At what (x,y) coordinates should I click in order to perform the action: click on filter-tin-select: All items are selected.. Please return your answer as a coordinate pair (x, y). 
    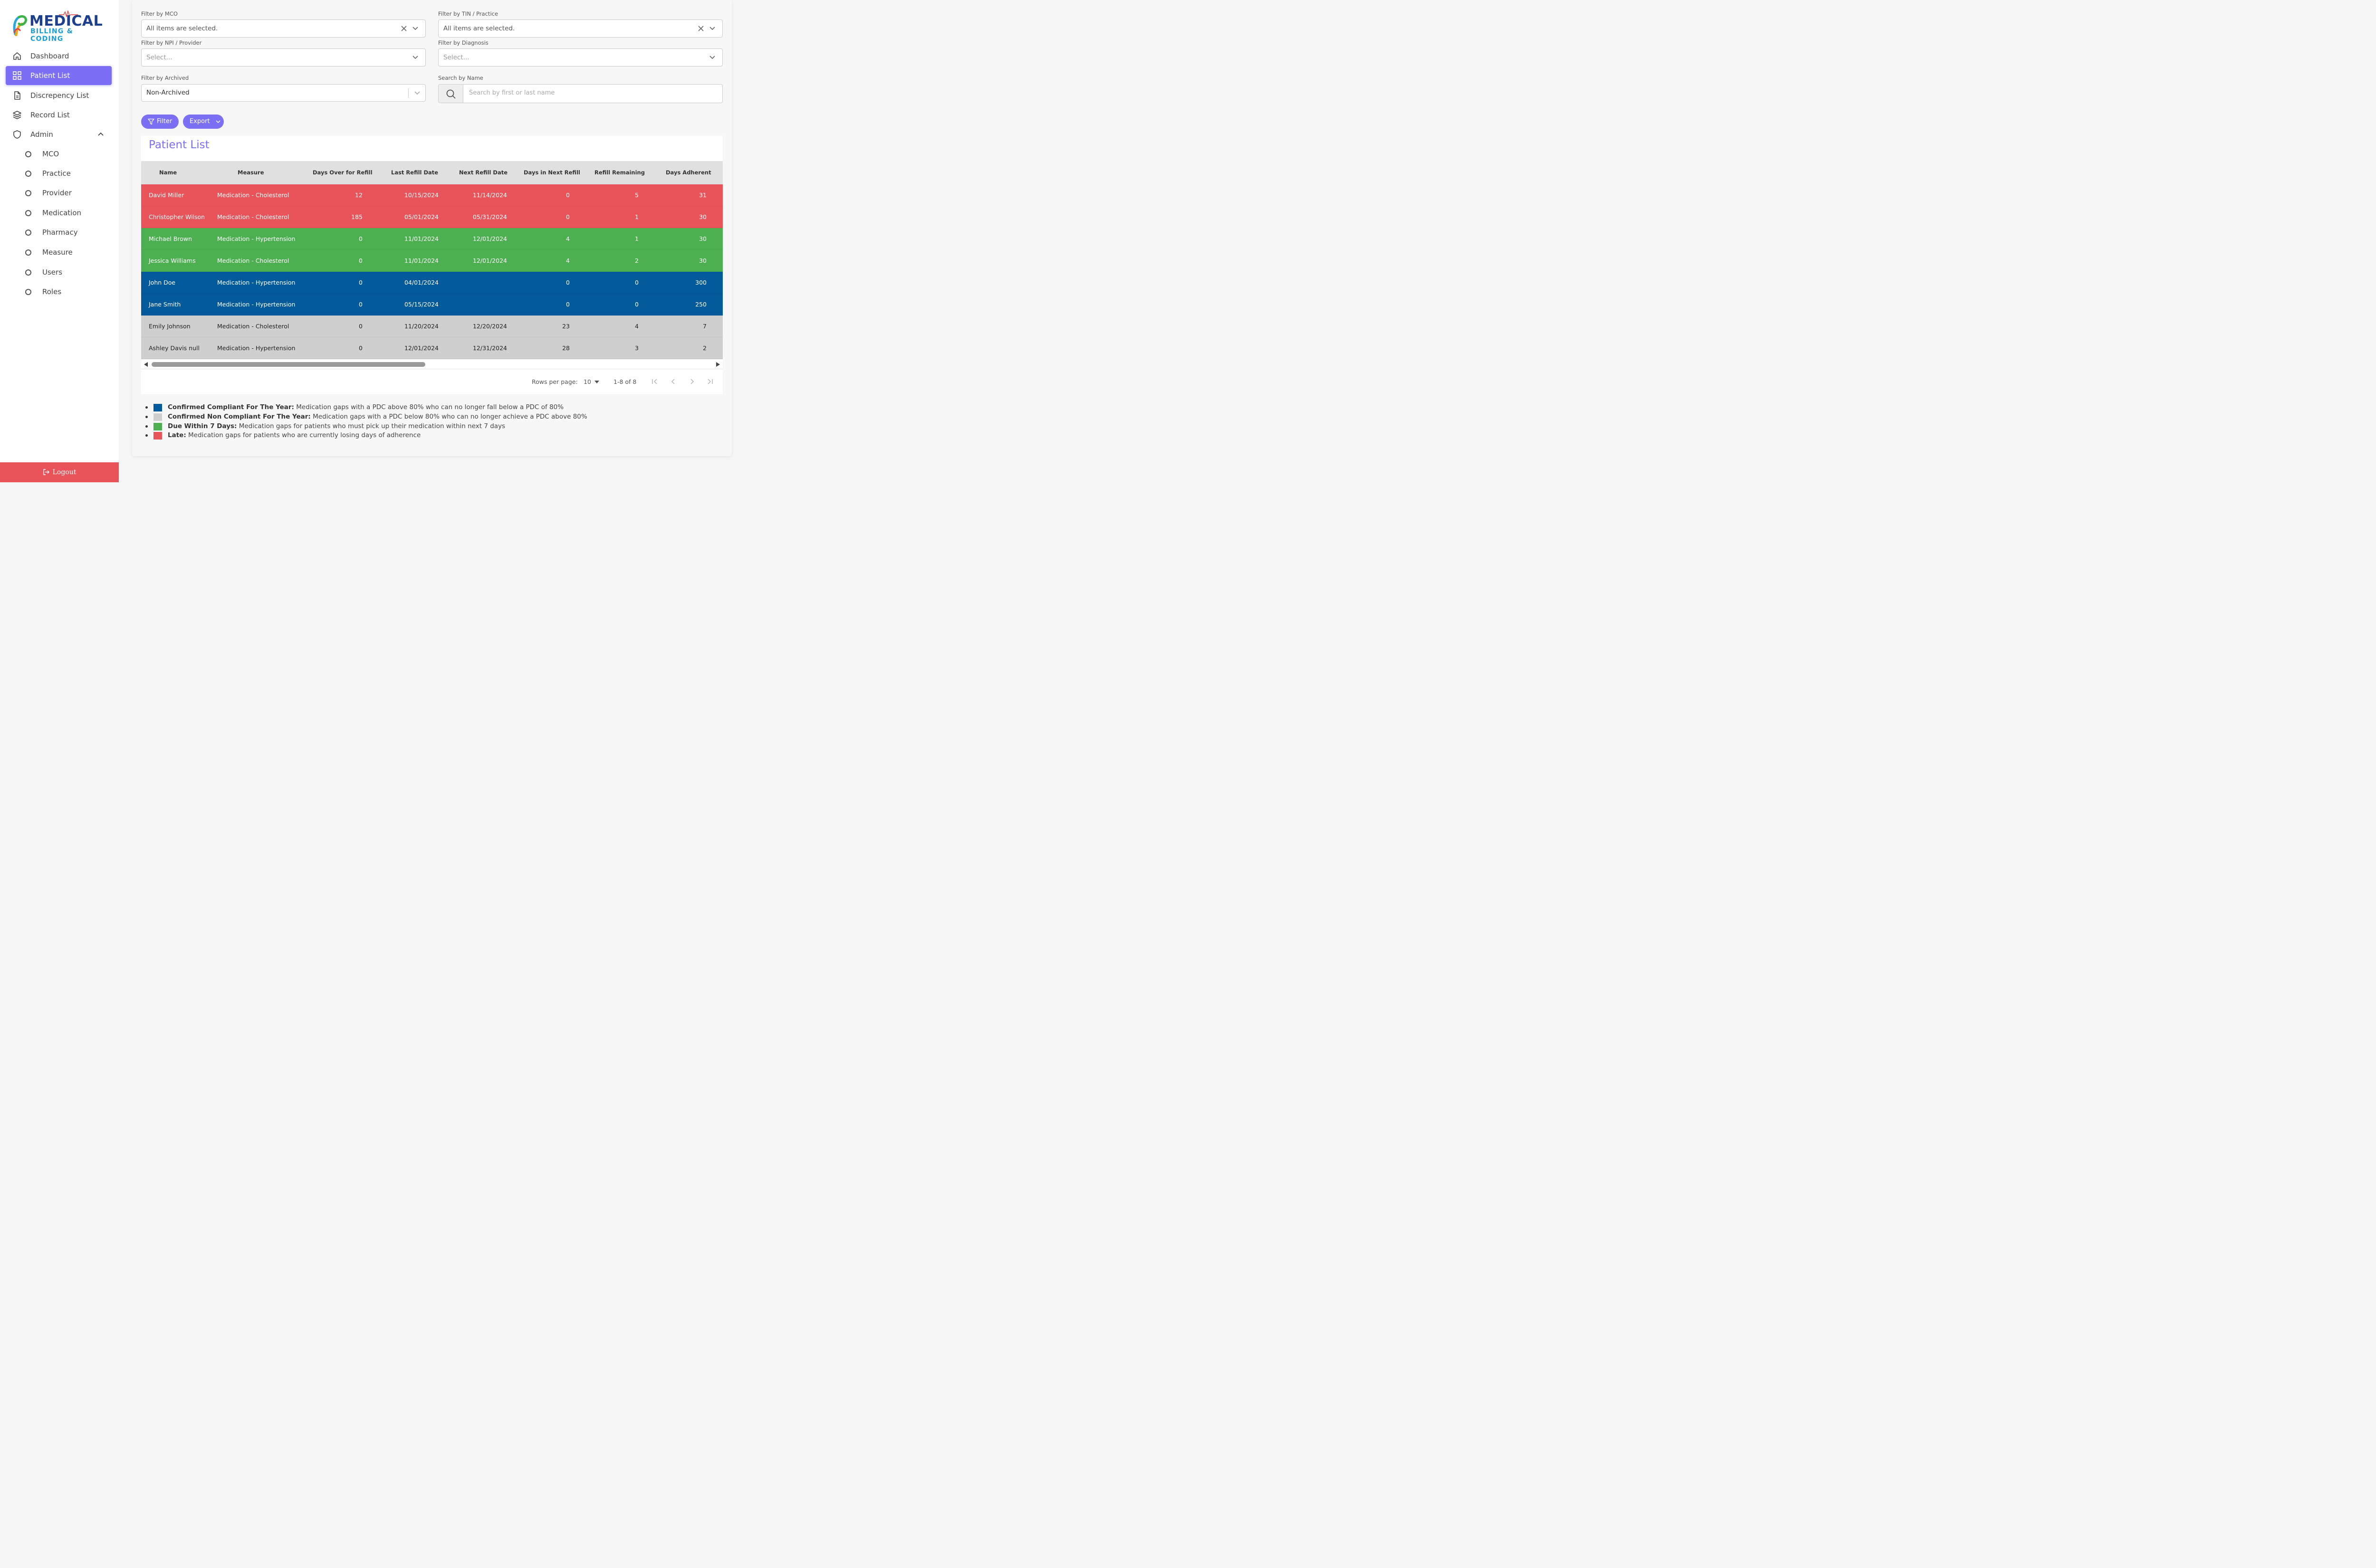
    Looking at the image, I should click on (580, 29).